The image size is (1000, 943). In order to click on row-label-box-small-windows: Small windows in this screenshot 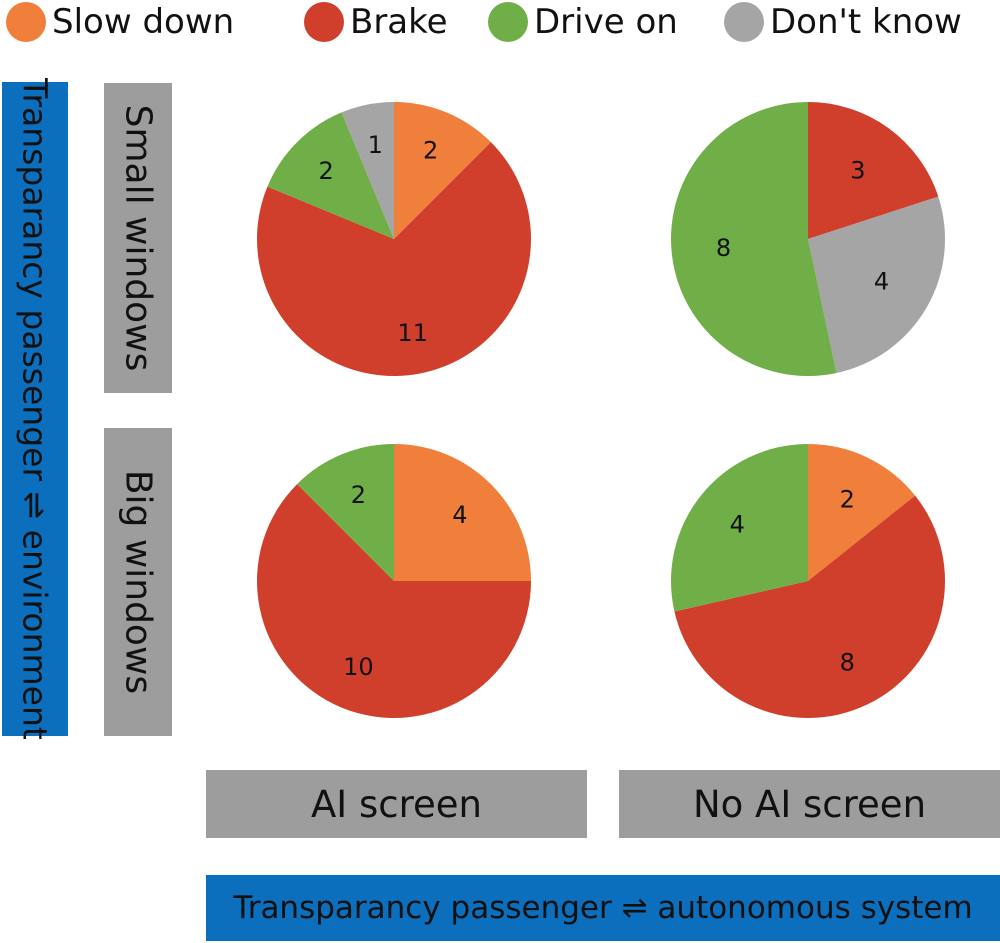, I will do `click(138, 238)`.